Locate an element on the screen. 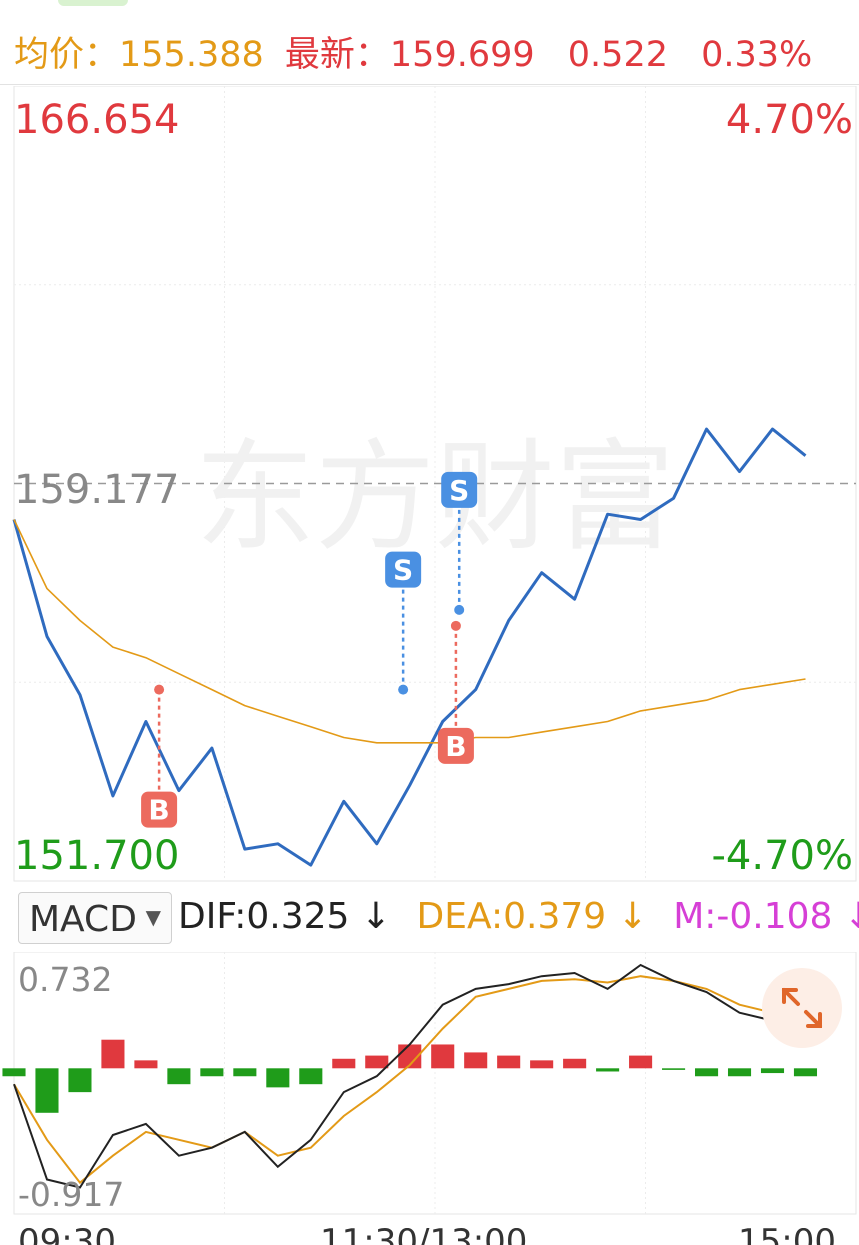  time-label-mid: 11:30/13:00 is located at coordinates (423, 1236).